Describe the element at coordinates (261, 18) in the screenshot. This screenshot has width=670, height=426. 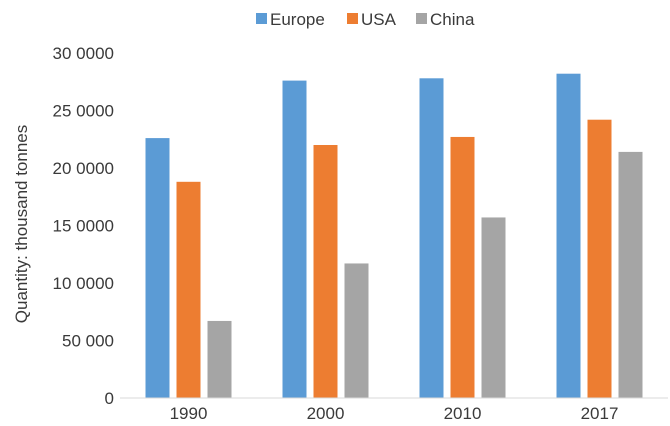
I see `legend-swatch-europe` at that location.